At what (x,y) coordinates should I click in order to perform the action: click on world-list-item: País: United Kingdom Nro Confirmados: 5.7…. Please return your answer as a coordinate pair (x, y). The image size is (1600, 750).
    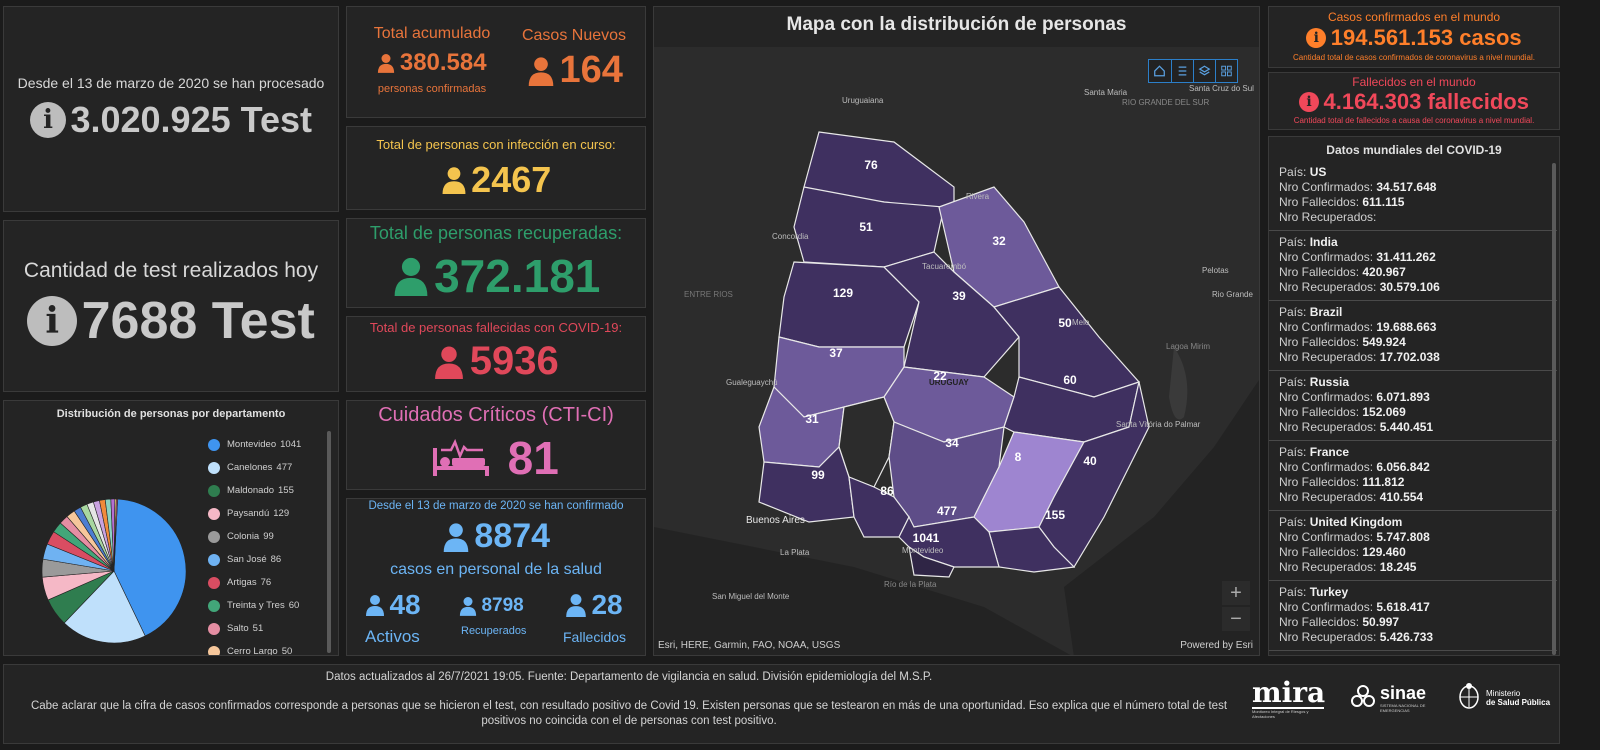
    Looking at the image, I should click on (1413, 546).